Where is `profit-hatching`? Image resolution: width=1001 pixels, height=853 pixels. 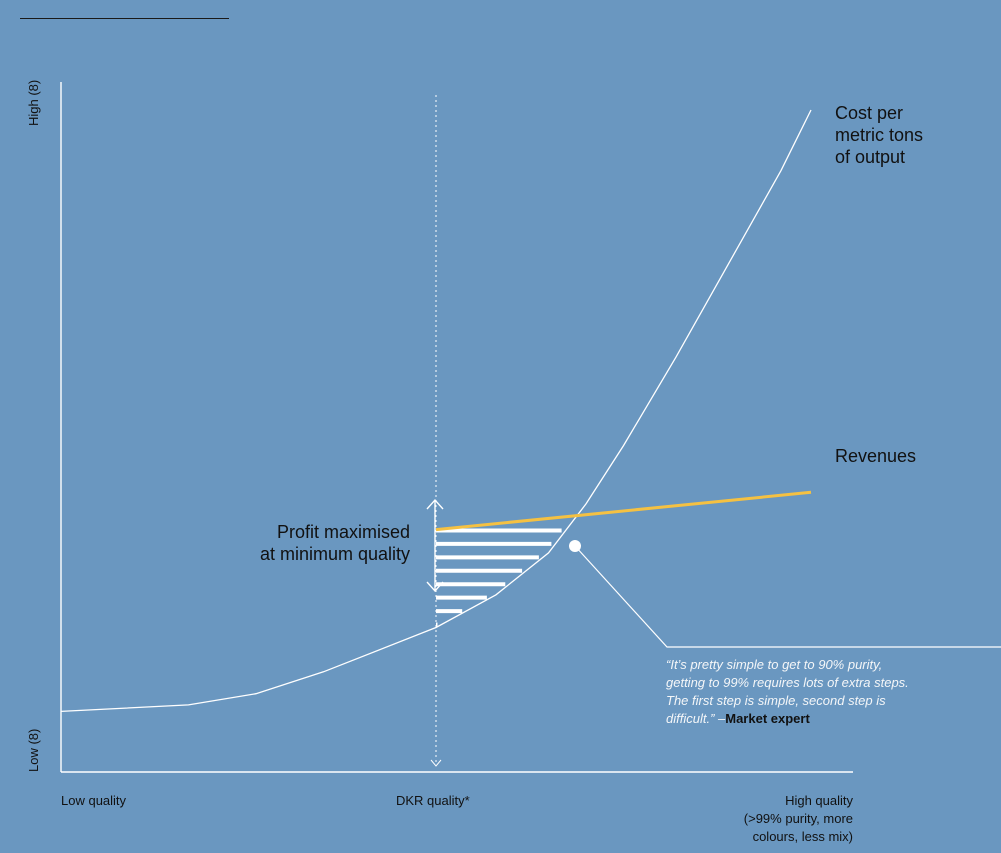
profit-hatching is located at coordinates (499, 577).